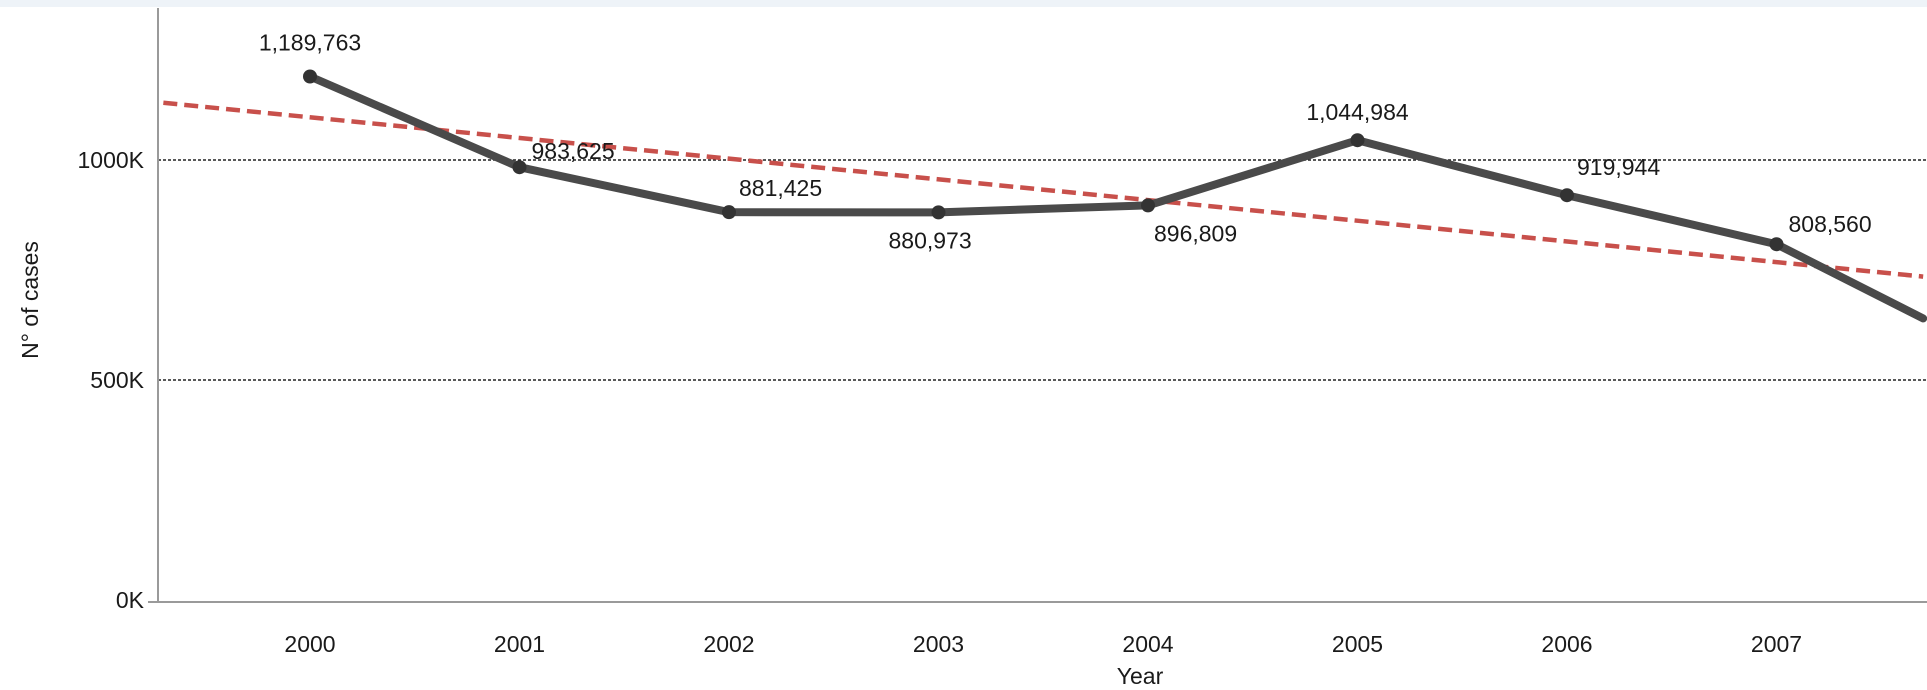  Describe the element at coordinates (1776, 644) in the screenshot. I see `x-tick-label: 2007` at that location.